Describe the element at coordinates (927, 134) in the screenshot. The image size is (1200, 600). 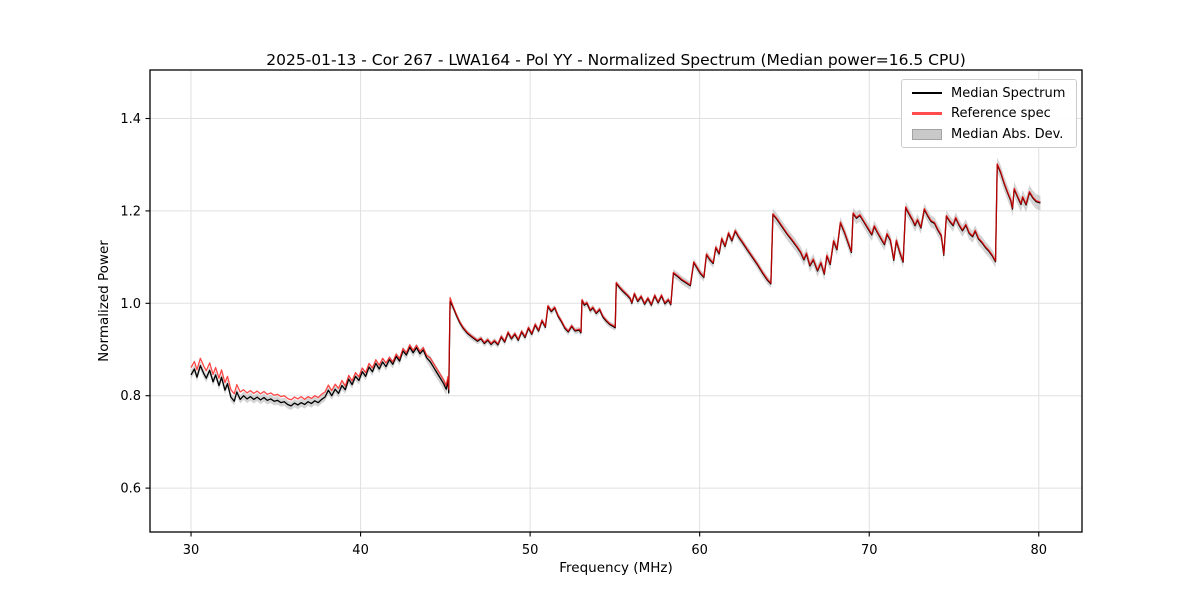
I see `median-abs-dev-patch-swatch` at that location.